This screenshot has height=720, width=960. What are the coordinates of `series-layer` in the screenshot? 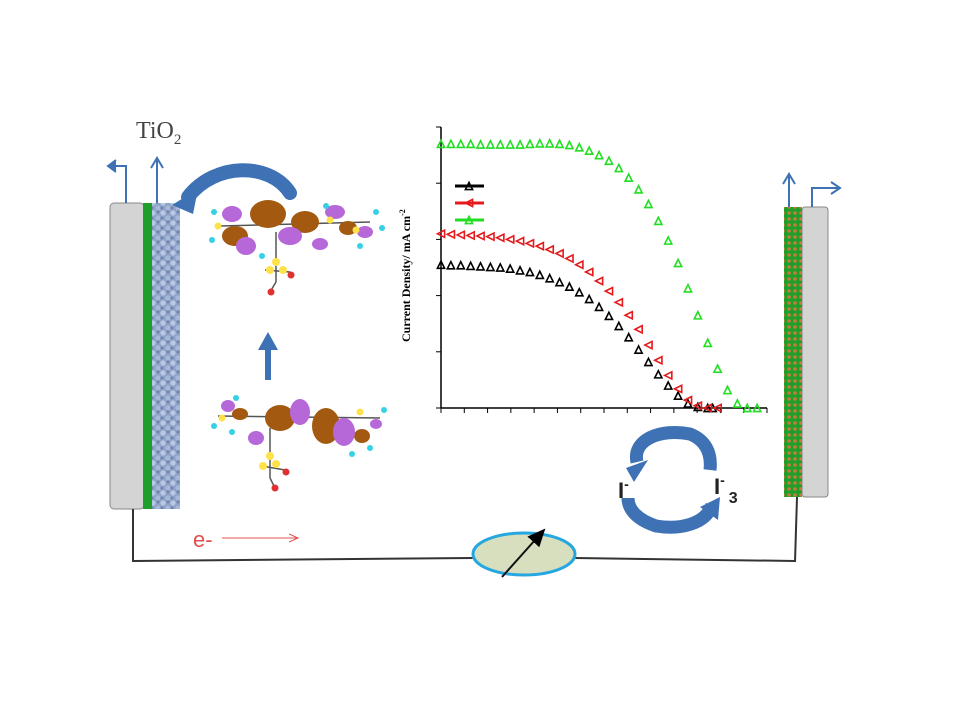 It's located at (599, 275).